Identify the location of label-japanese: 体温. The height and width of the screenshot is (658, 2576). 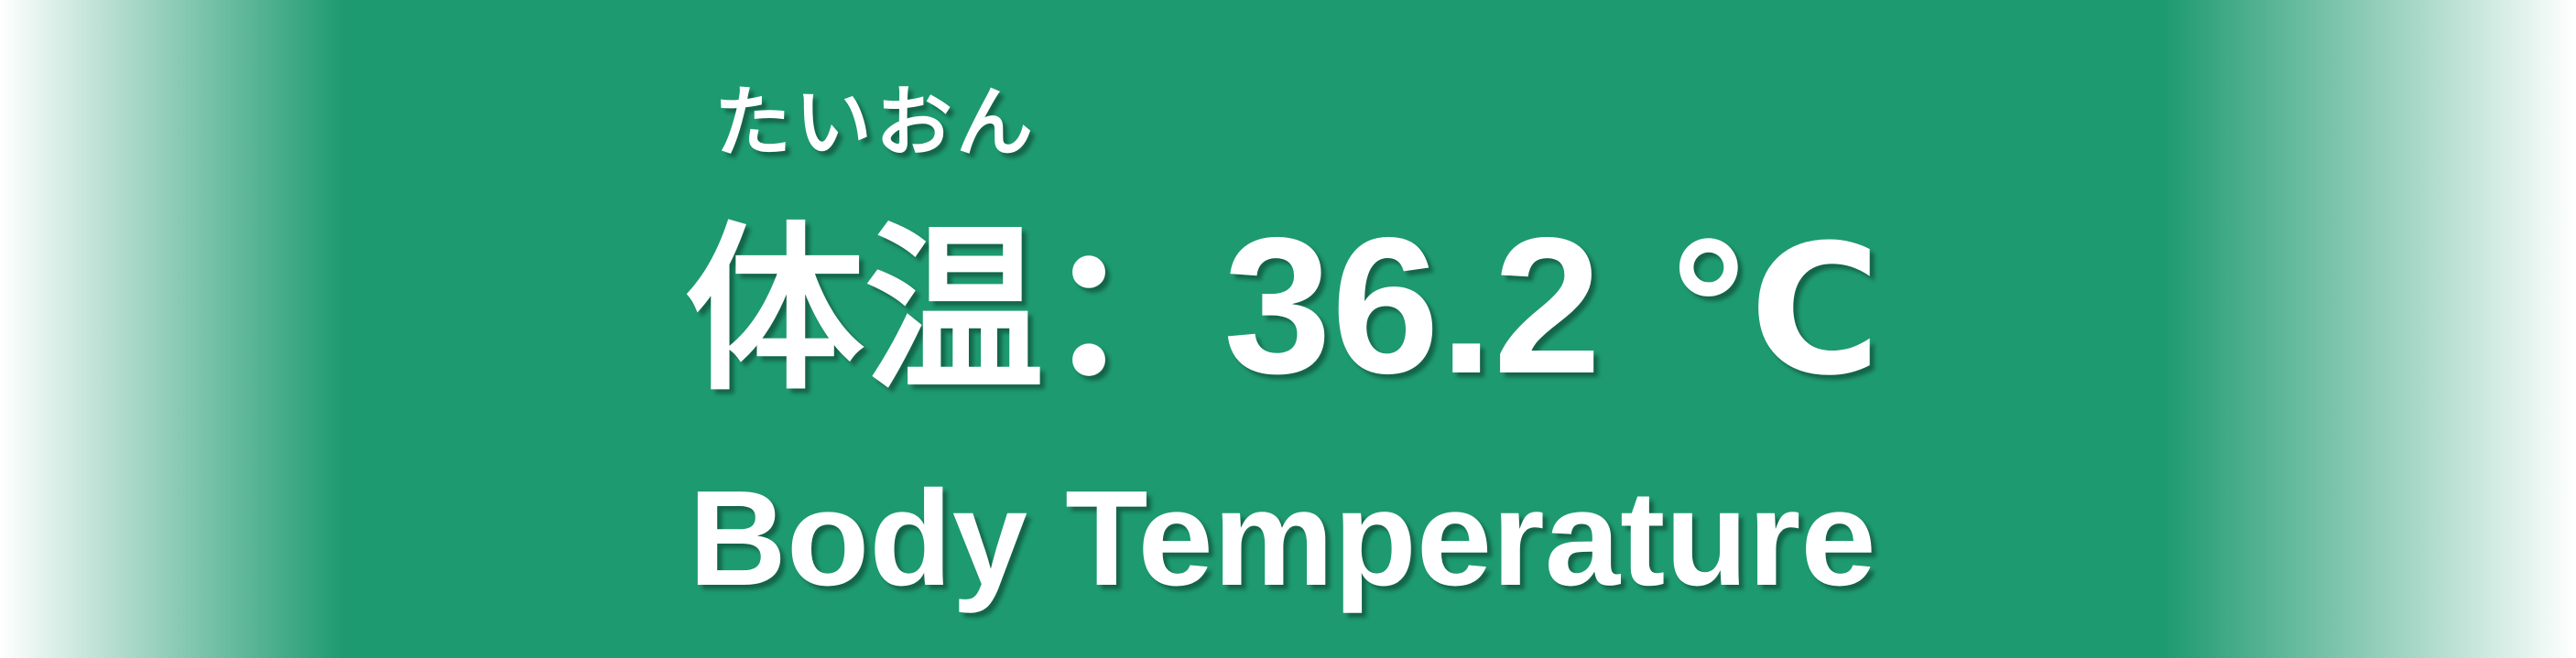
(865, 311).